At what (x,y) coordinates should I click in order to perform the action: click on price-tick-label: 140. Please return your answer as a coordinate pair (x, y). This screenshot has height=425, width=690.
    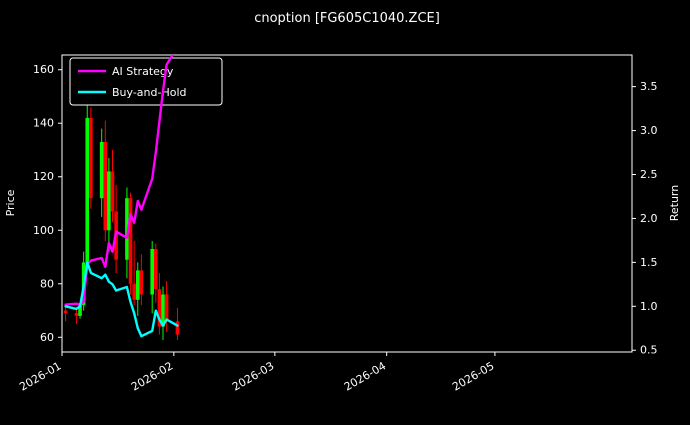
    Looking at the image, I should click on (43, 123).